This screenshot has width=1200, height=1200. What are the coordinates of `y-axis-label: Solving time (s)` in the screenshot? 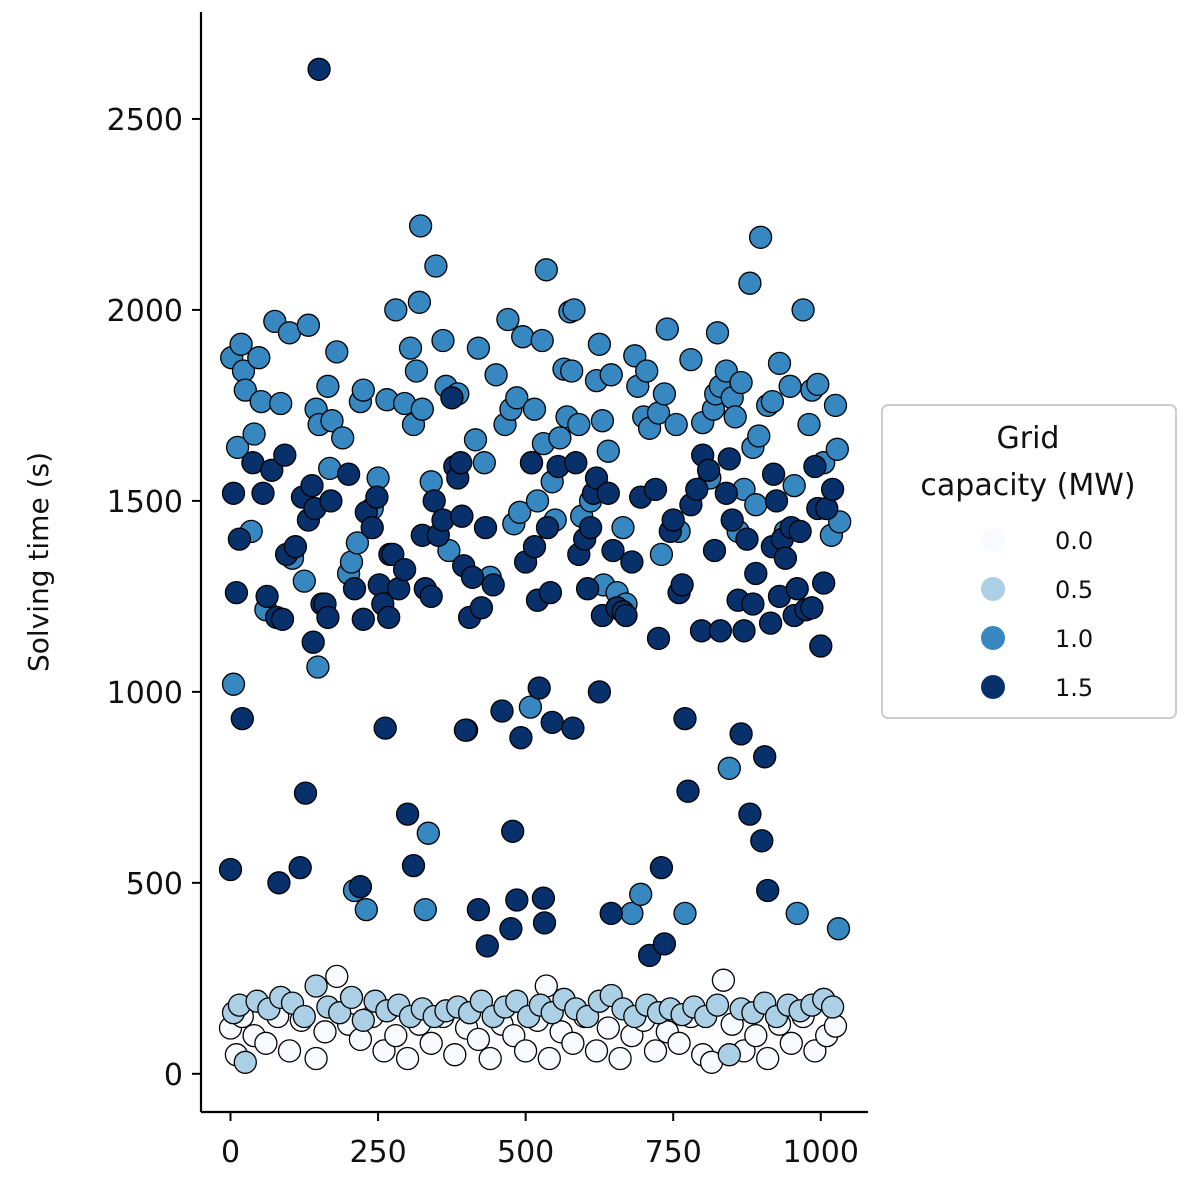 It's located at (38, 562).